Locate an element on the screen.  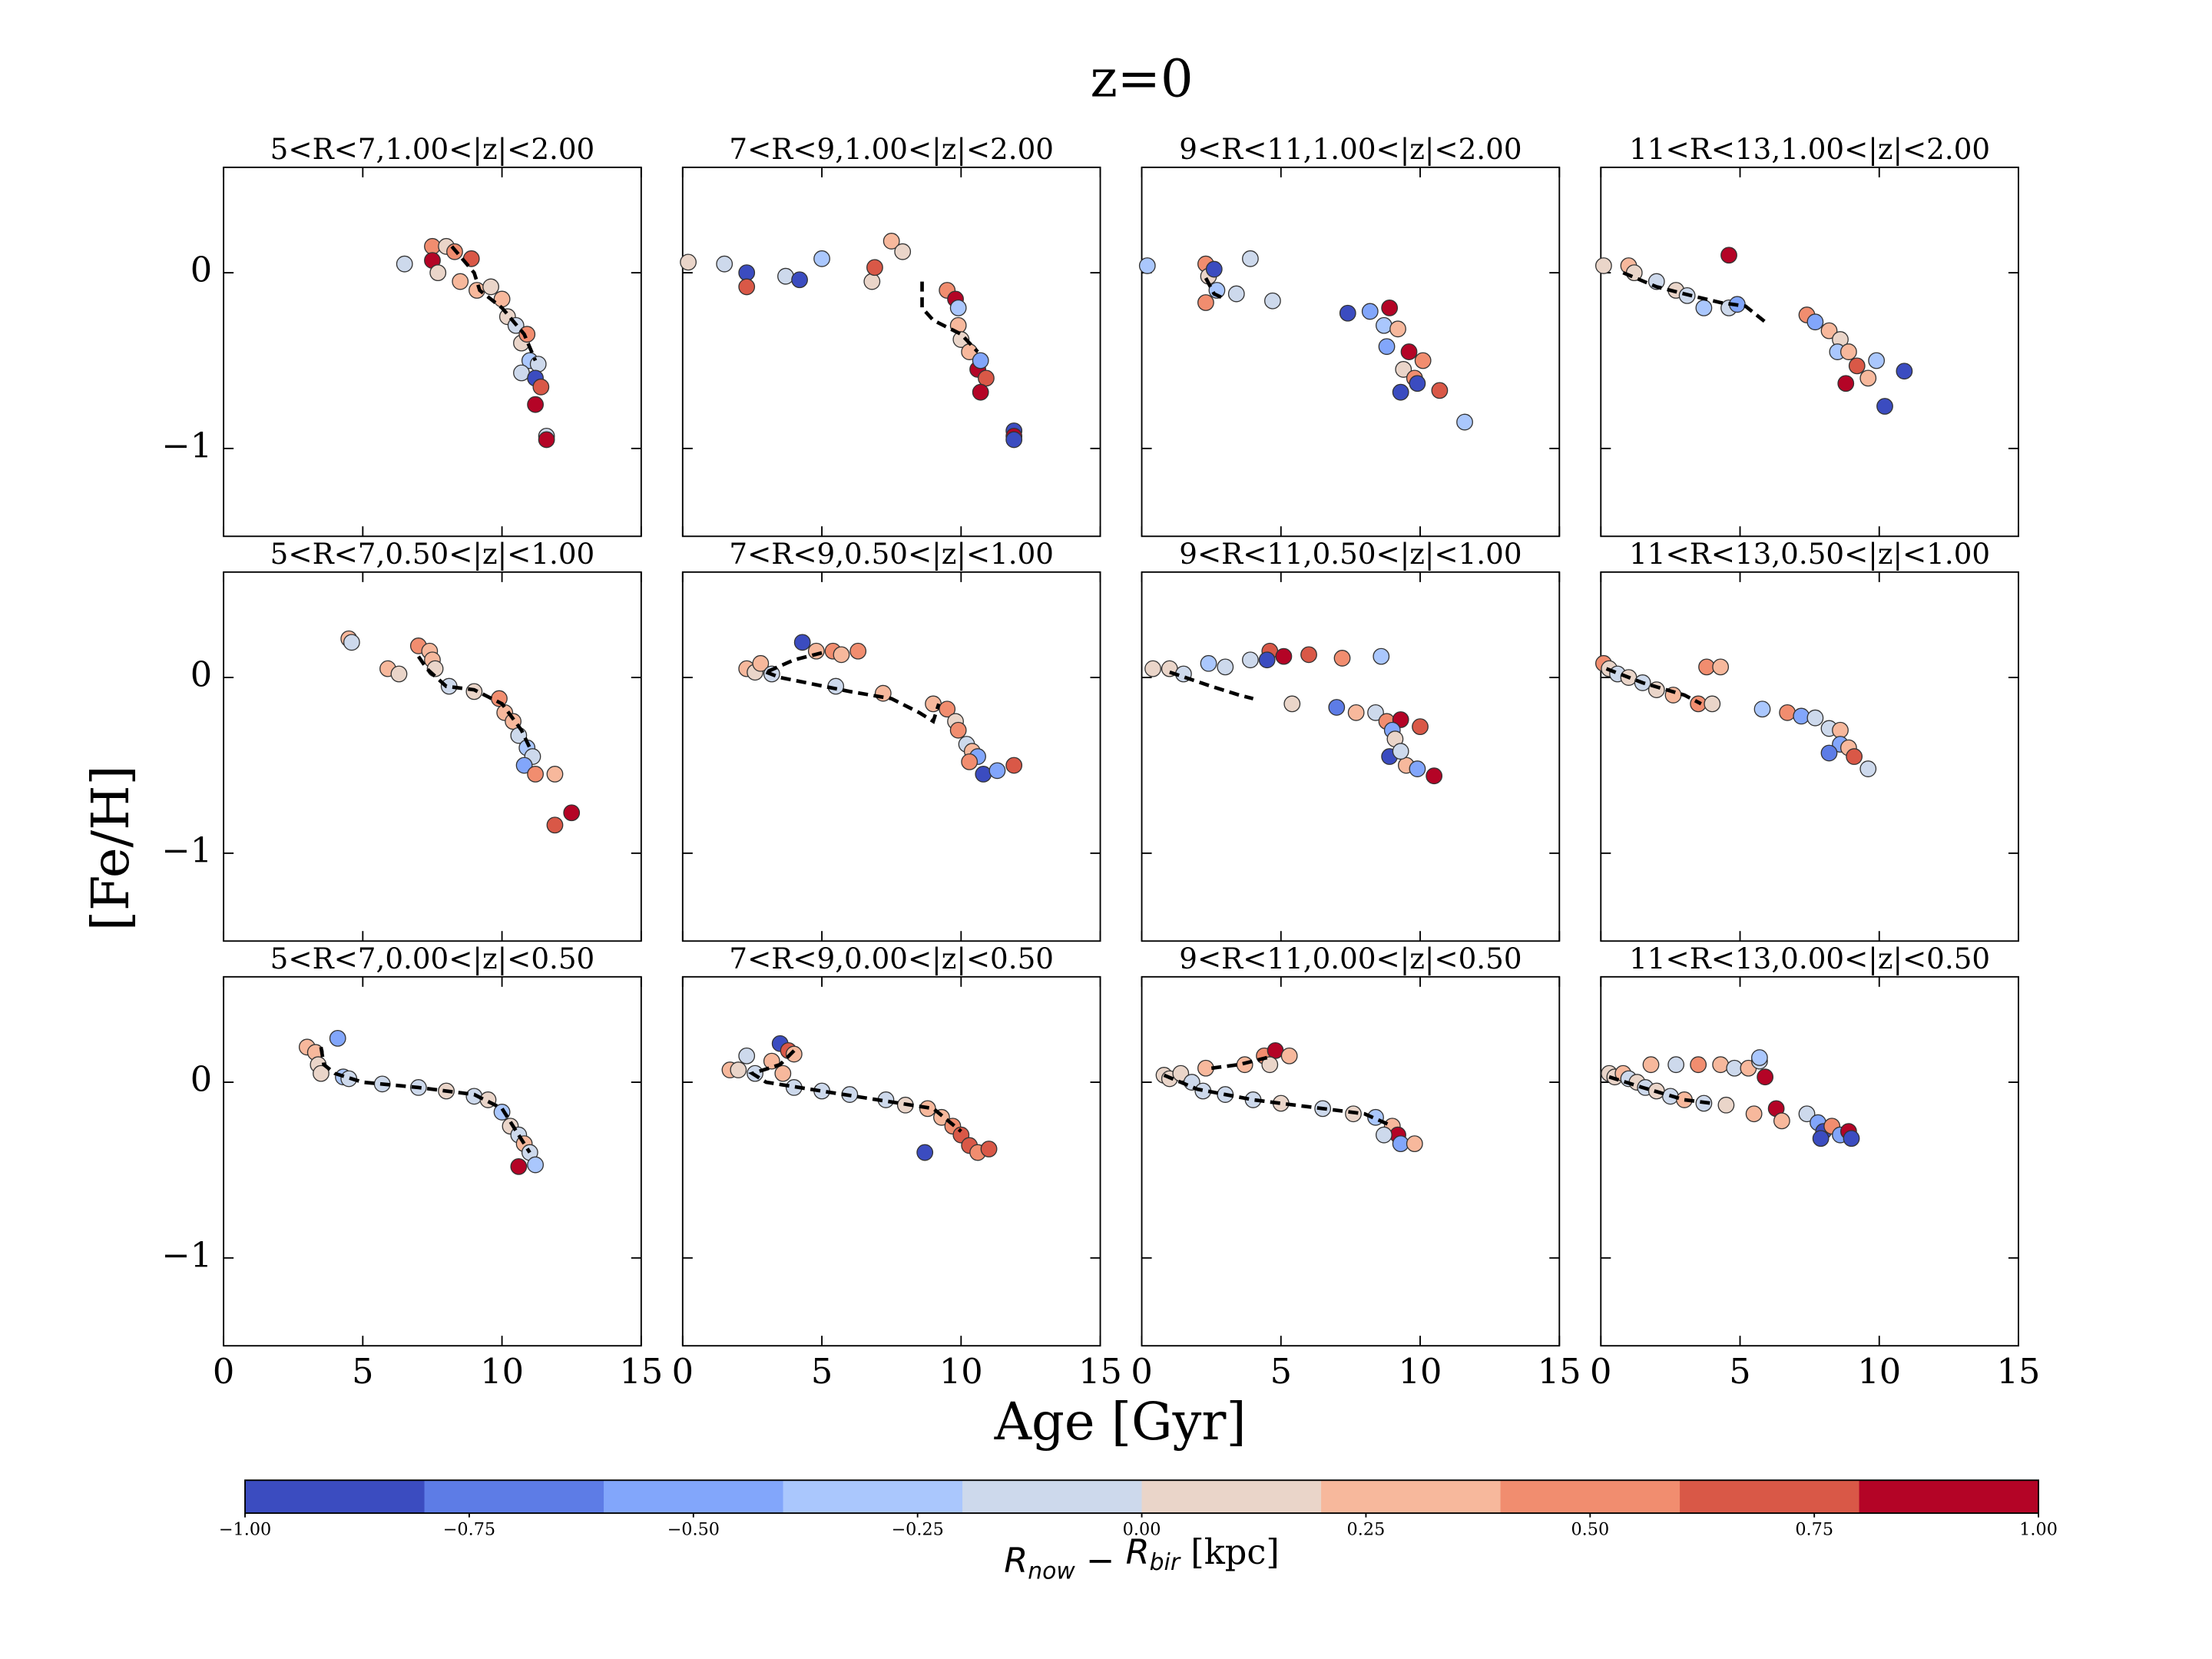
panel-title: 7<R<9,0.50<|z|<1.00 is located at coordinates (892, 554).